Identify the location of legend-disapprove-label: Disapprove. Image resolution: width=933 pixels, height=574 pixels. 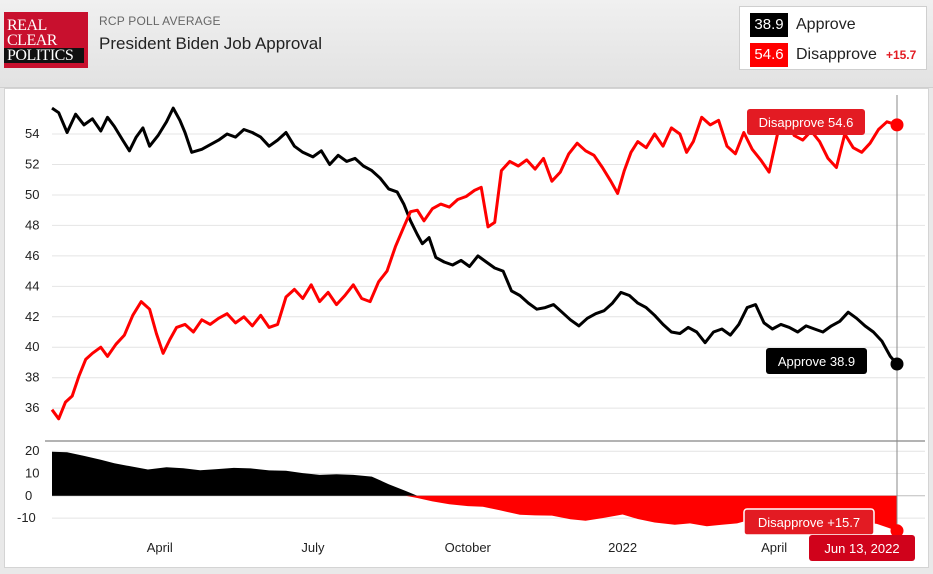
(836, 54).